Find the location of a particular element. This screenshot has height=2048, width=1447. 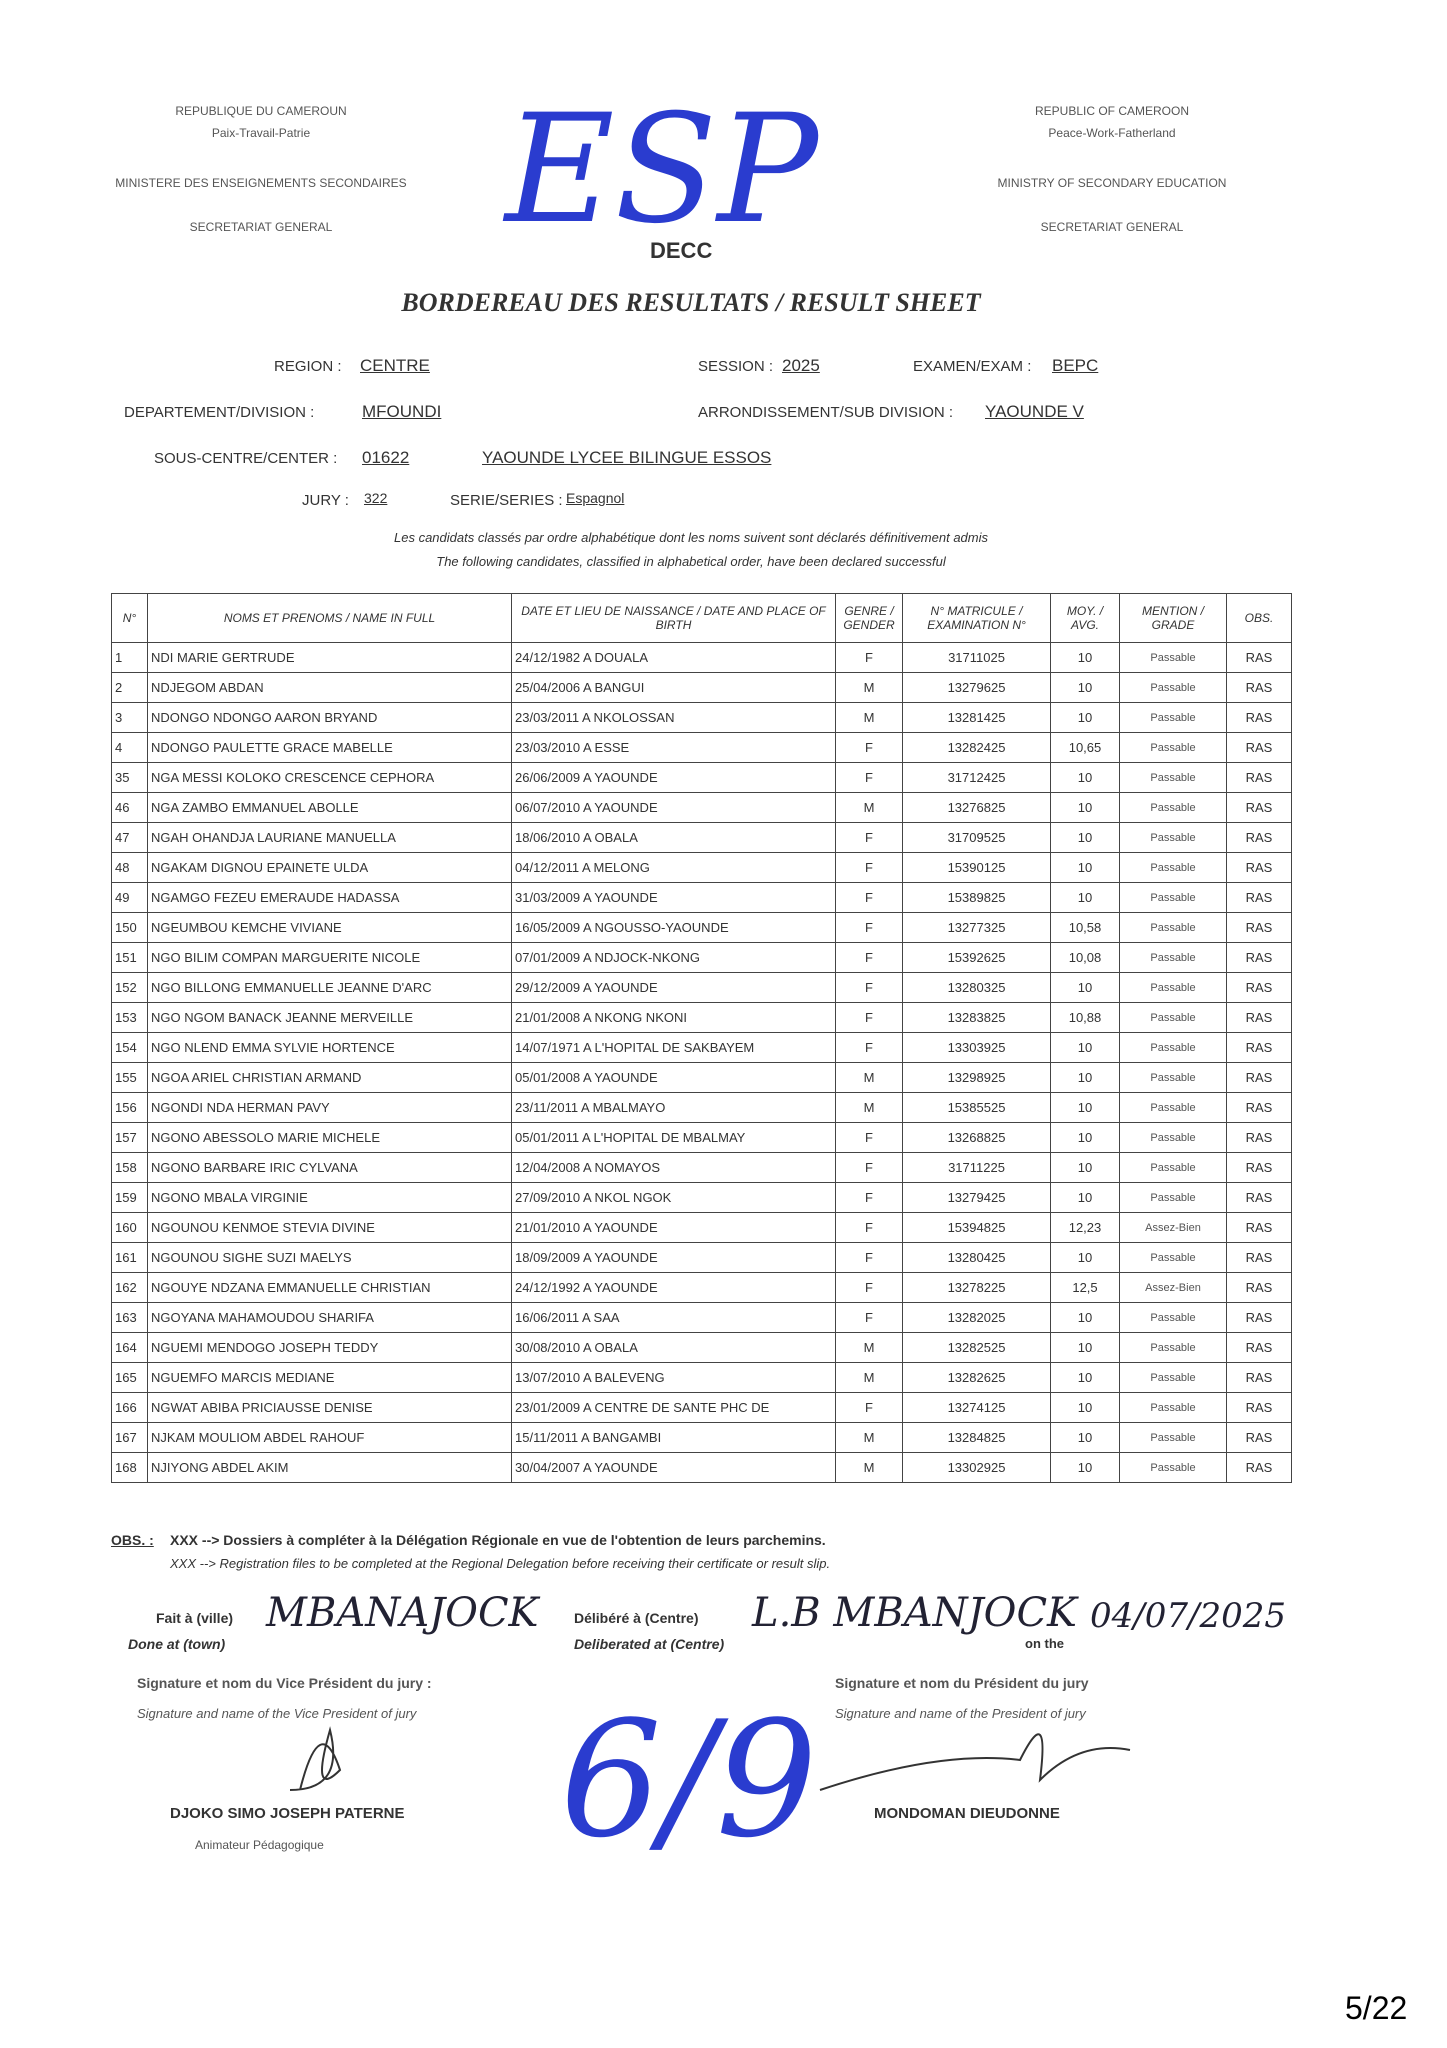

matricule: 13282625 is located at coordinates (976, 1377).